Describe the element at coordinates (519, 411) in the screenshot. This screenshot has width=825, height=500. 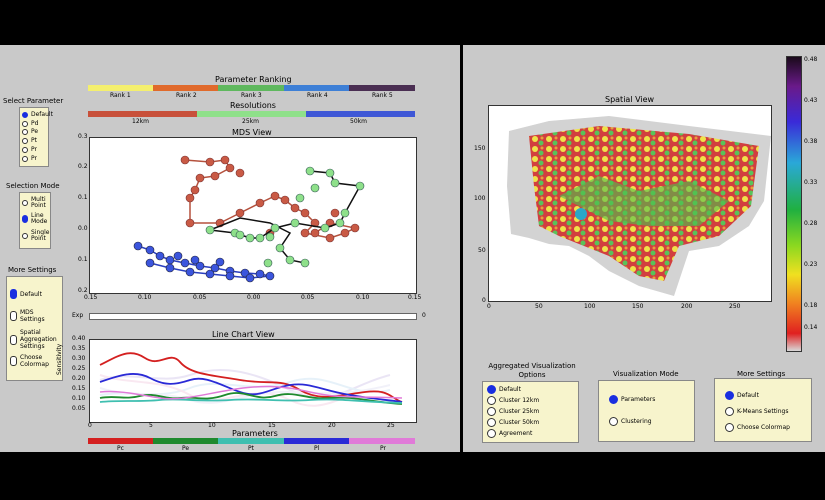
I see `agg-option-label: Cluster 25km` at that location.